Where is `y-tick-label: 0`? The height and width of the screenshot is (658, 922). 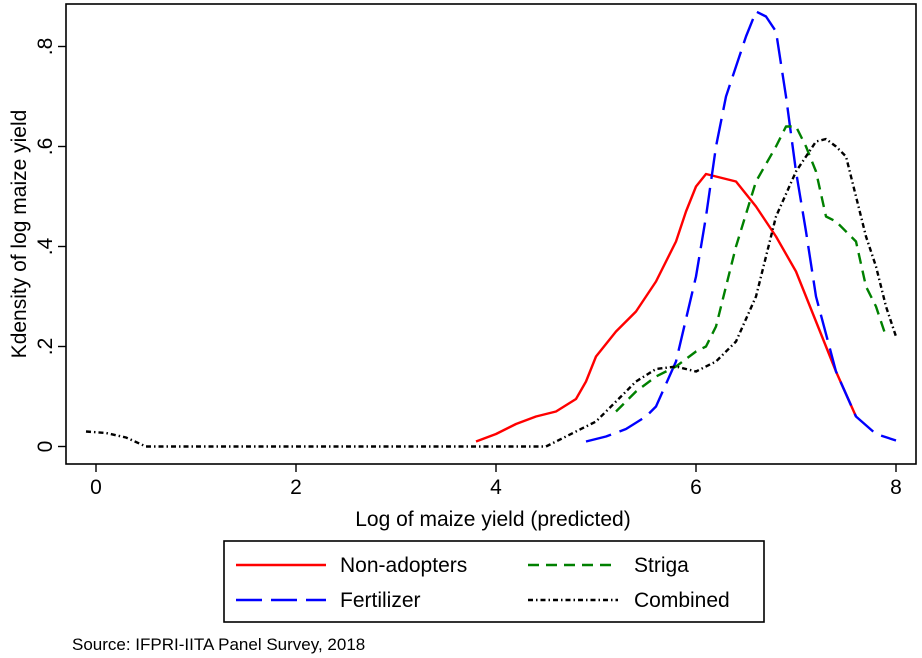 y-tick-label: 0 is located at coordinates (45, 447).